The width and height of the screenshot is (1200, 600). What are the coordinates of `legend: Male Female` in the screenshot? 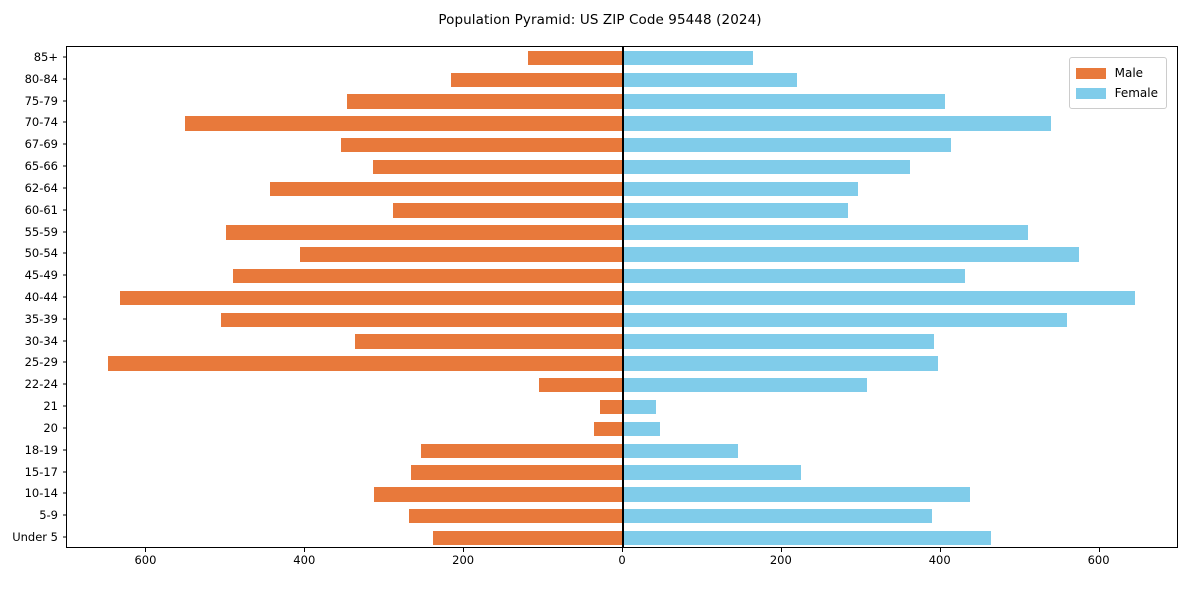 It's located at (1117, 83).